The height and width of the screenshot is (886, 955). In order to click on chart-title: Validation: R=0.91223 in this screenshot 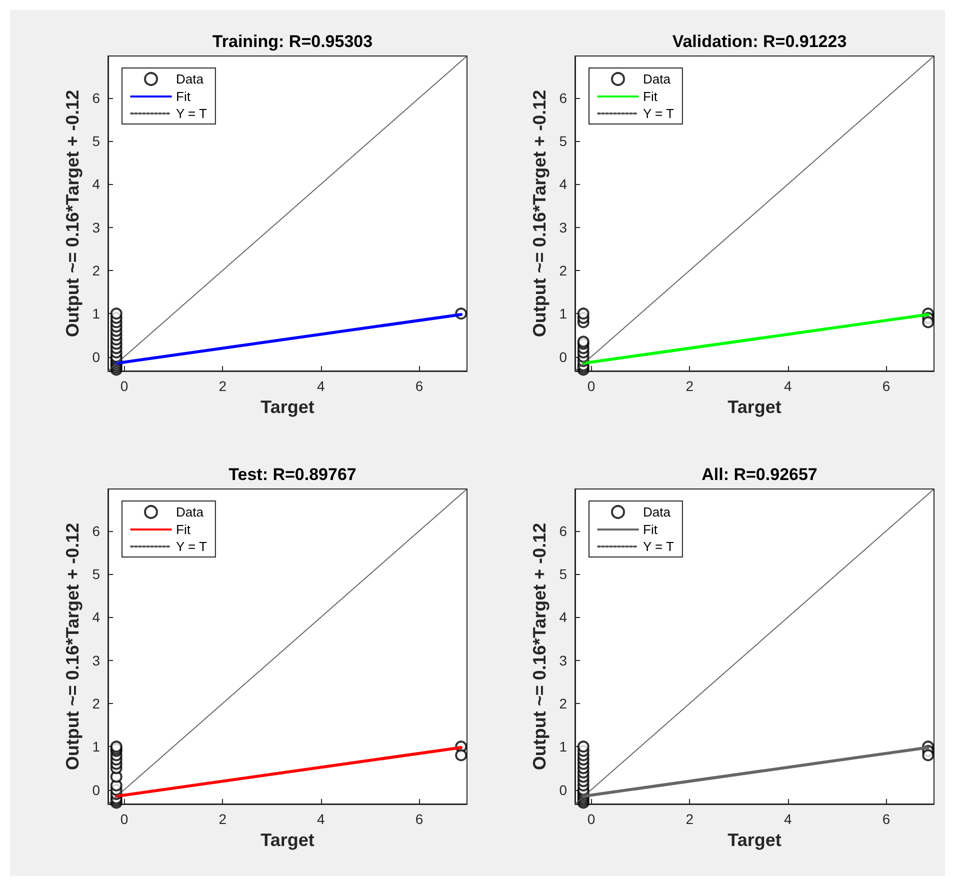, I will do `click(759, 41)`.